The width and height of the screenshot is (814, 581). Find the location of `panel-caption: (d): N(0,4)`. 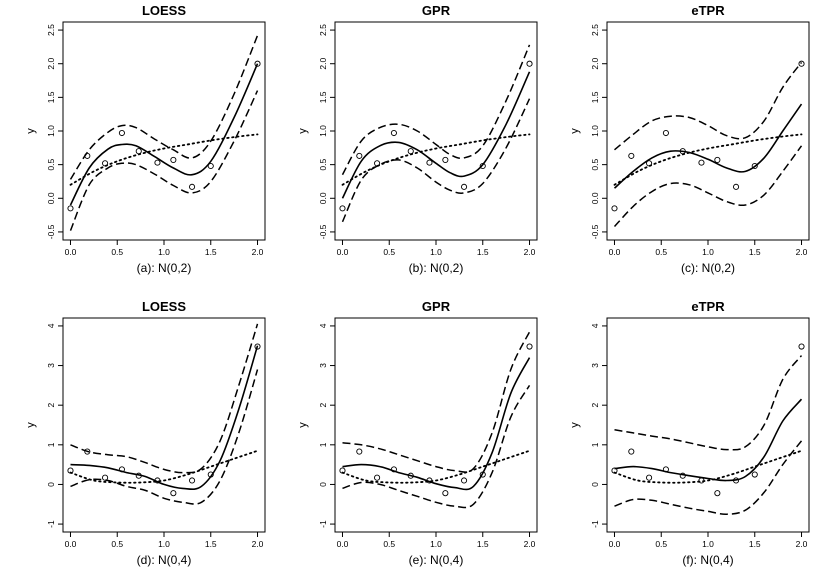

panel-caption: (d): N(0,4) is located at coordinates (164, 560).